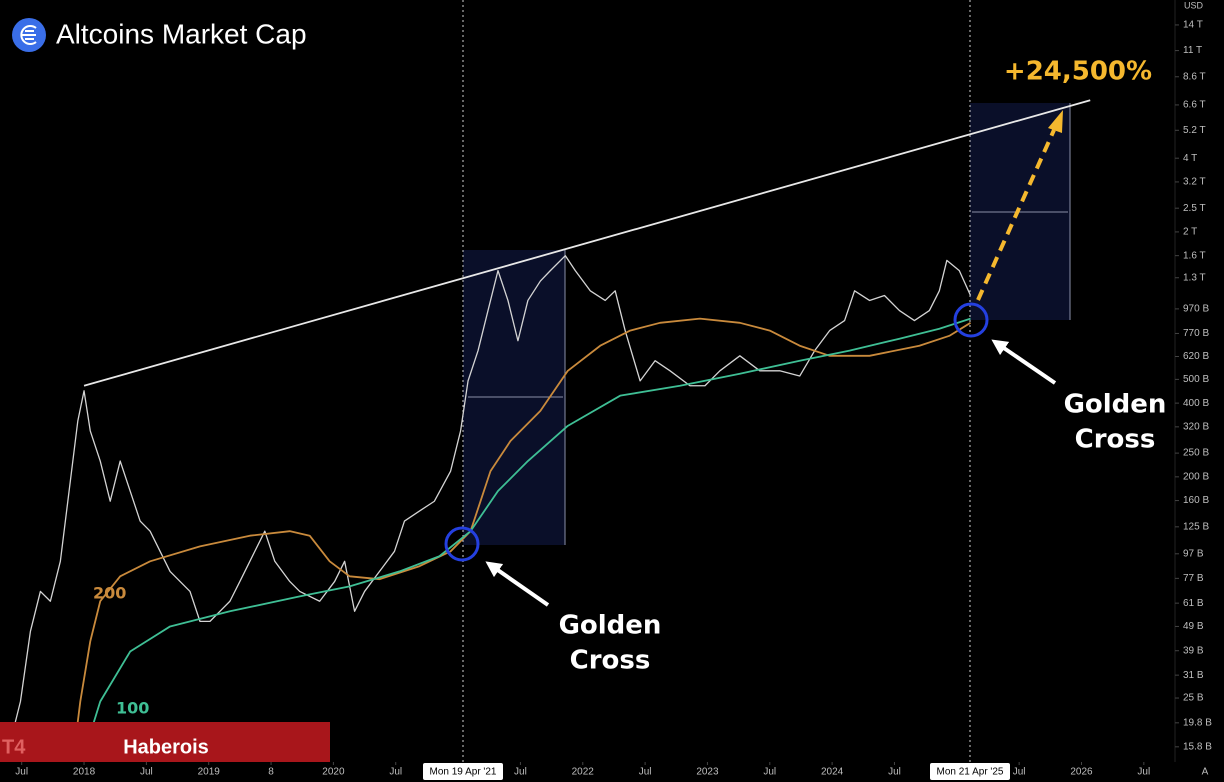 Image resolution: width=1224 pixels, height=782 pixels. Describe the element at coordinates (84, 772) in the screenshot. I see `x-tick-label: 2018` at that location.